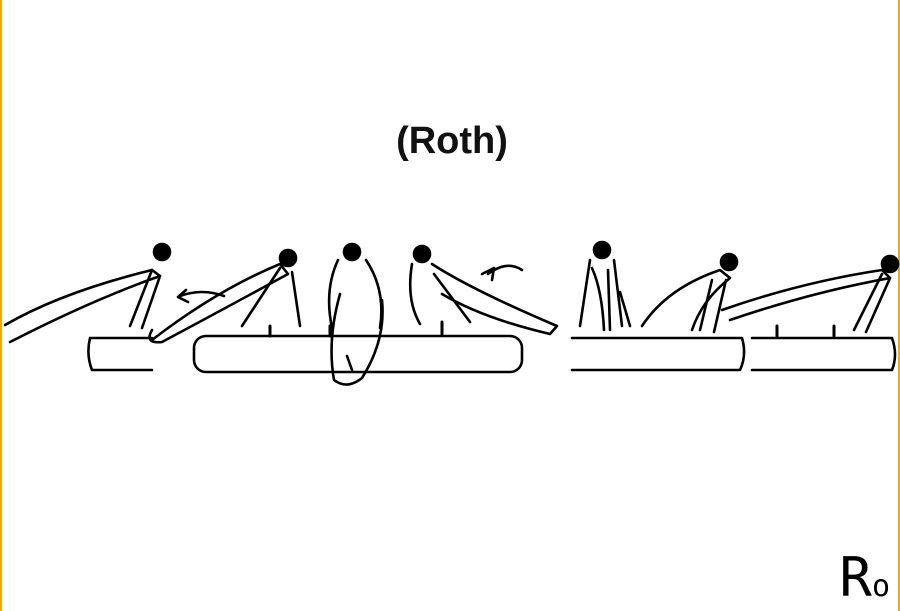 Image resolution: width=900 pixels, height=611 pixels. Describe the element at coordinates (552, 329) in the screenshot. I see `pommels` at that location.